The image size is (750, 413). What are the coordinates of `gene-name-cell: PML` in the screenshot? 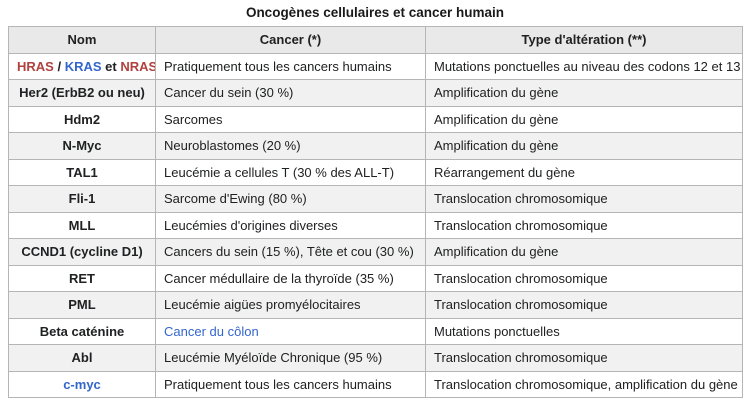 It's located at (82, 305).